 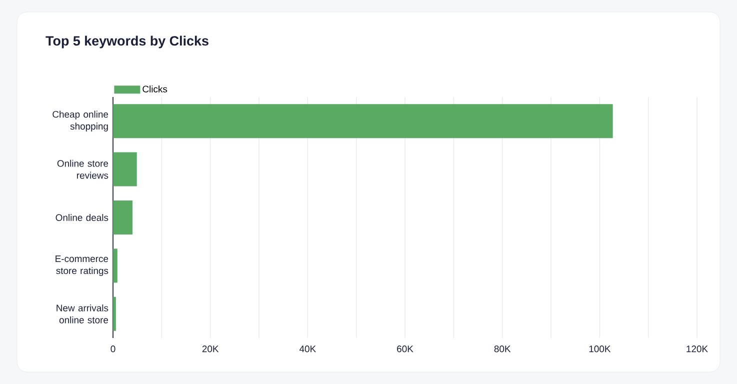 I want to click on x-tick-label: 100K, so click(x=600, y=349).